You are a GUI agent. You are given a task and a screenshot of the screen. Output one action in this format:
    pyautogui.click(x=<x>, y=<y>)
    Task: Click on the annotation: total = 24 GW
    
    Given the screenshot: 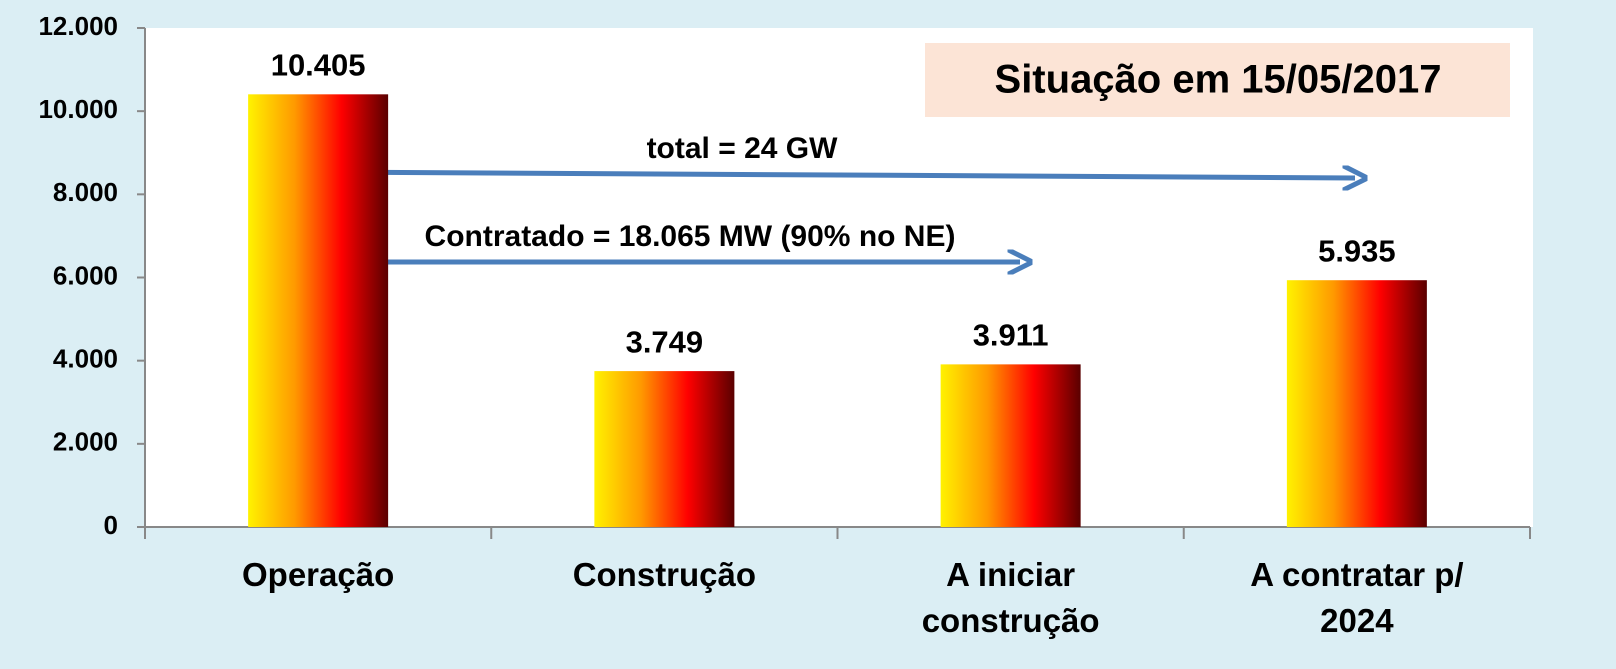 What is the action you would take?
    pyautogui.click(x=743, y=148)
    